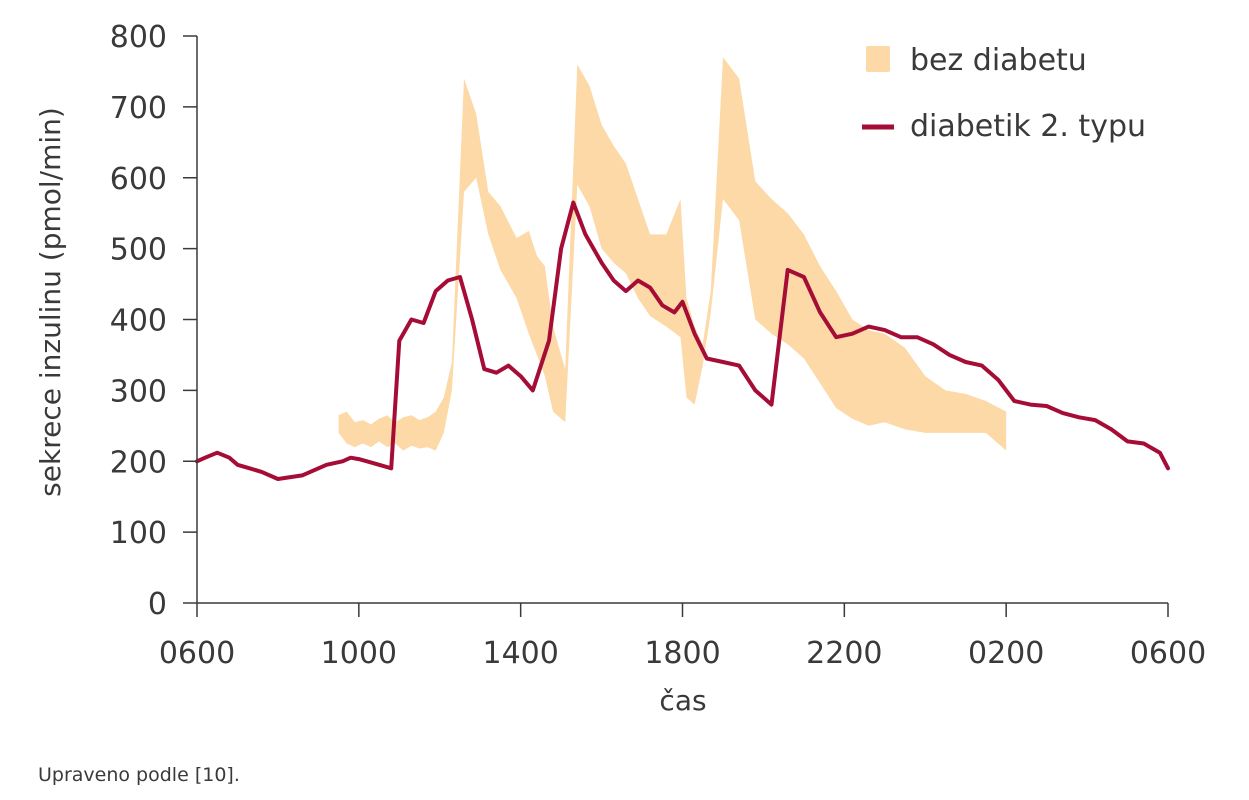 The width and height of the screenshot is (1249, 800). I want to click on legend-swatch-bez-diabetu, so click(878, 59).